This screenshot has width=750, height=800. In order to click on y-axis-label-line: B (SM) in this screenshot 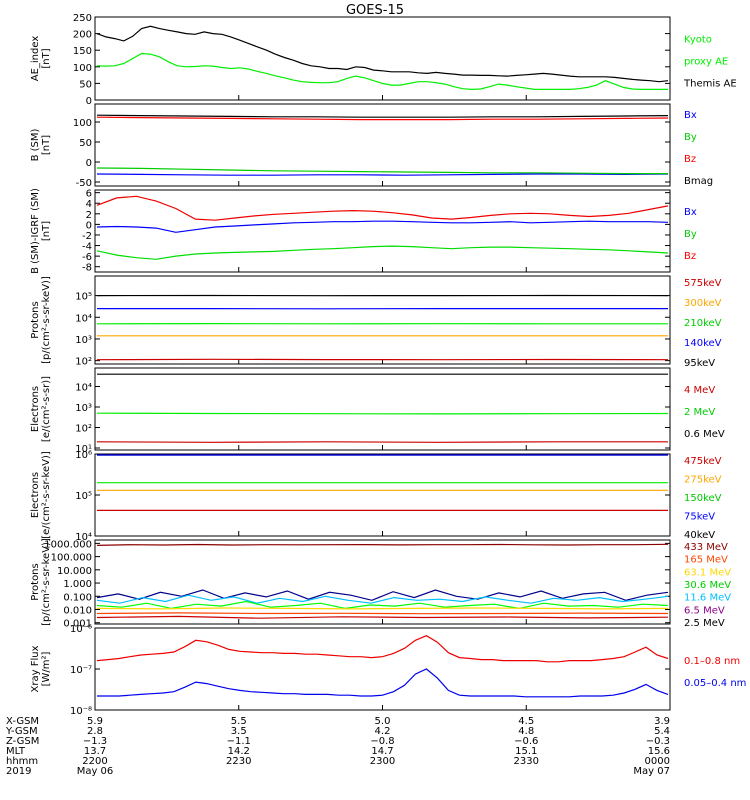, I will do `click(35, 144)`.